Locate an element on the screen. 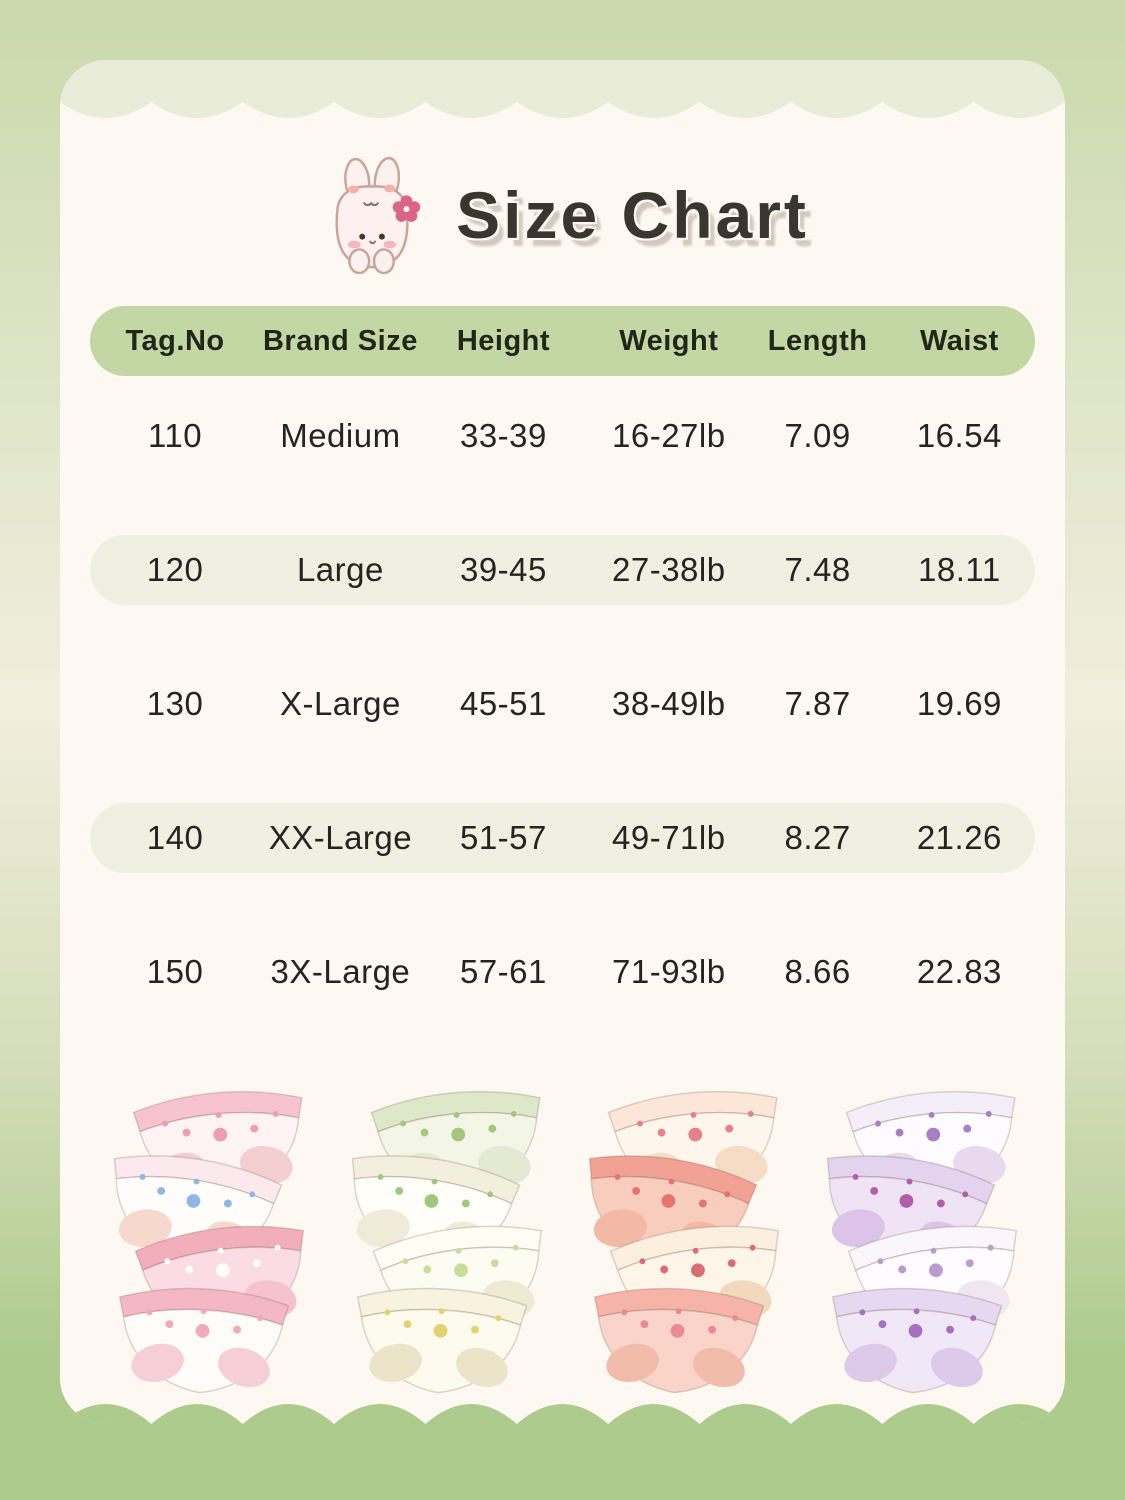 Image resolution: width=1125 pixels, height=1500 pixels. table-row: 110 Medium 33-39 16-27lb 7.09 16.54 is located at coordinates (562, 436).